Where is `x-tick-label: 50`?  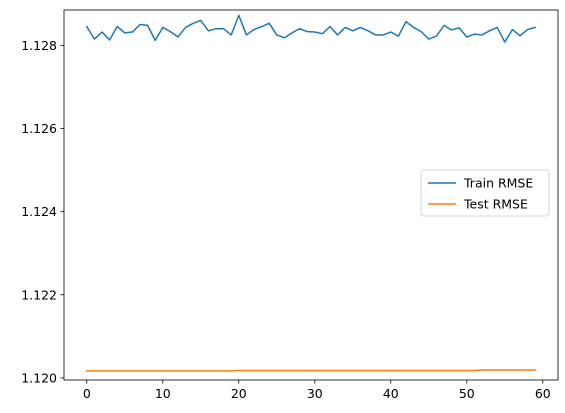 x-tick-label: 50 is located at coordinates (467, 393).